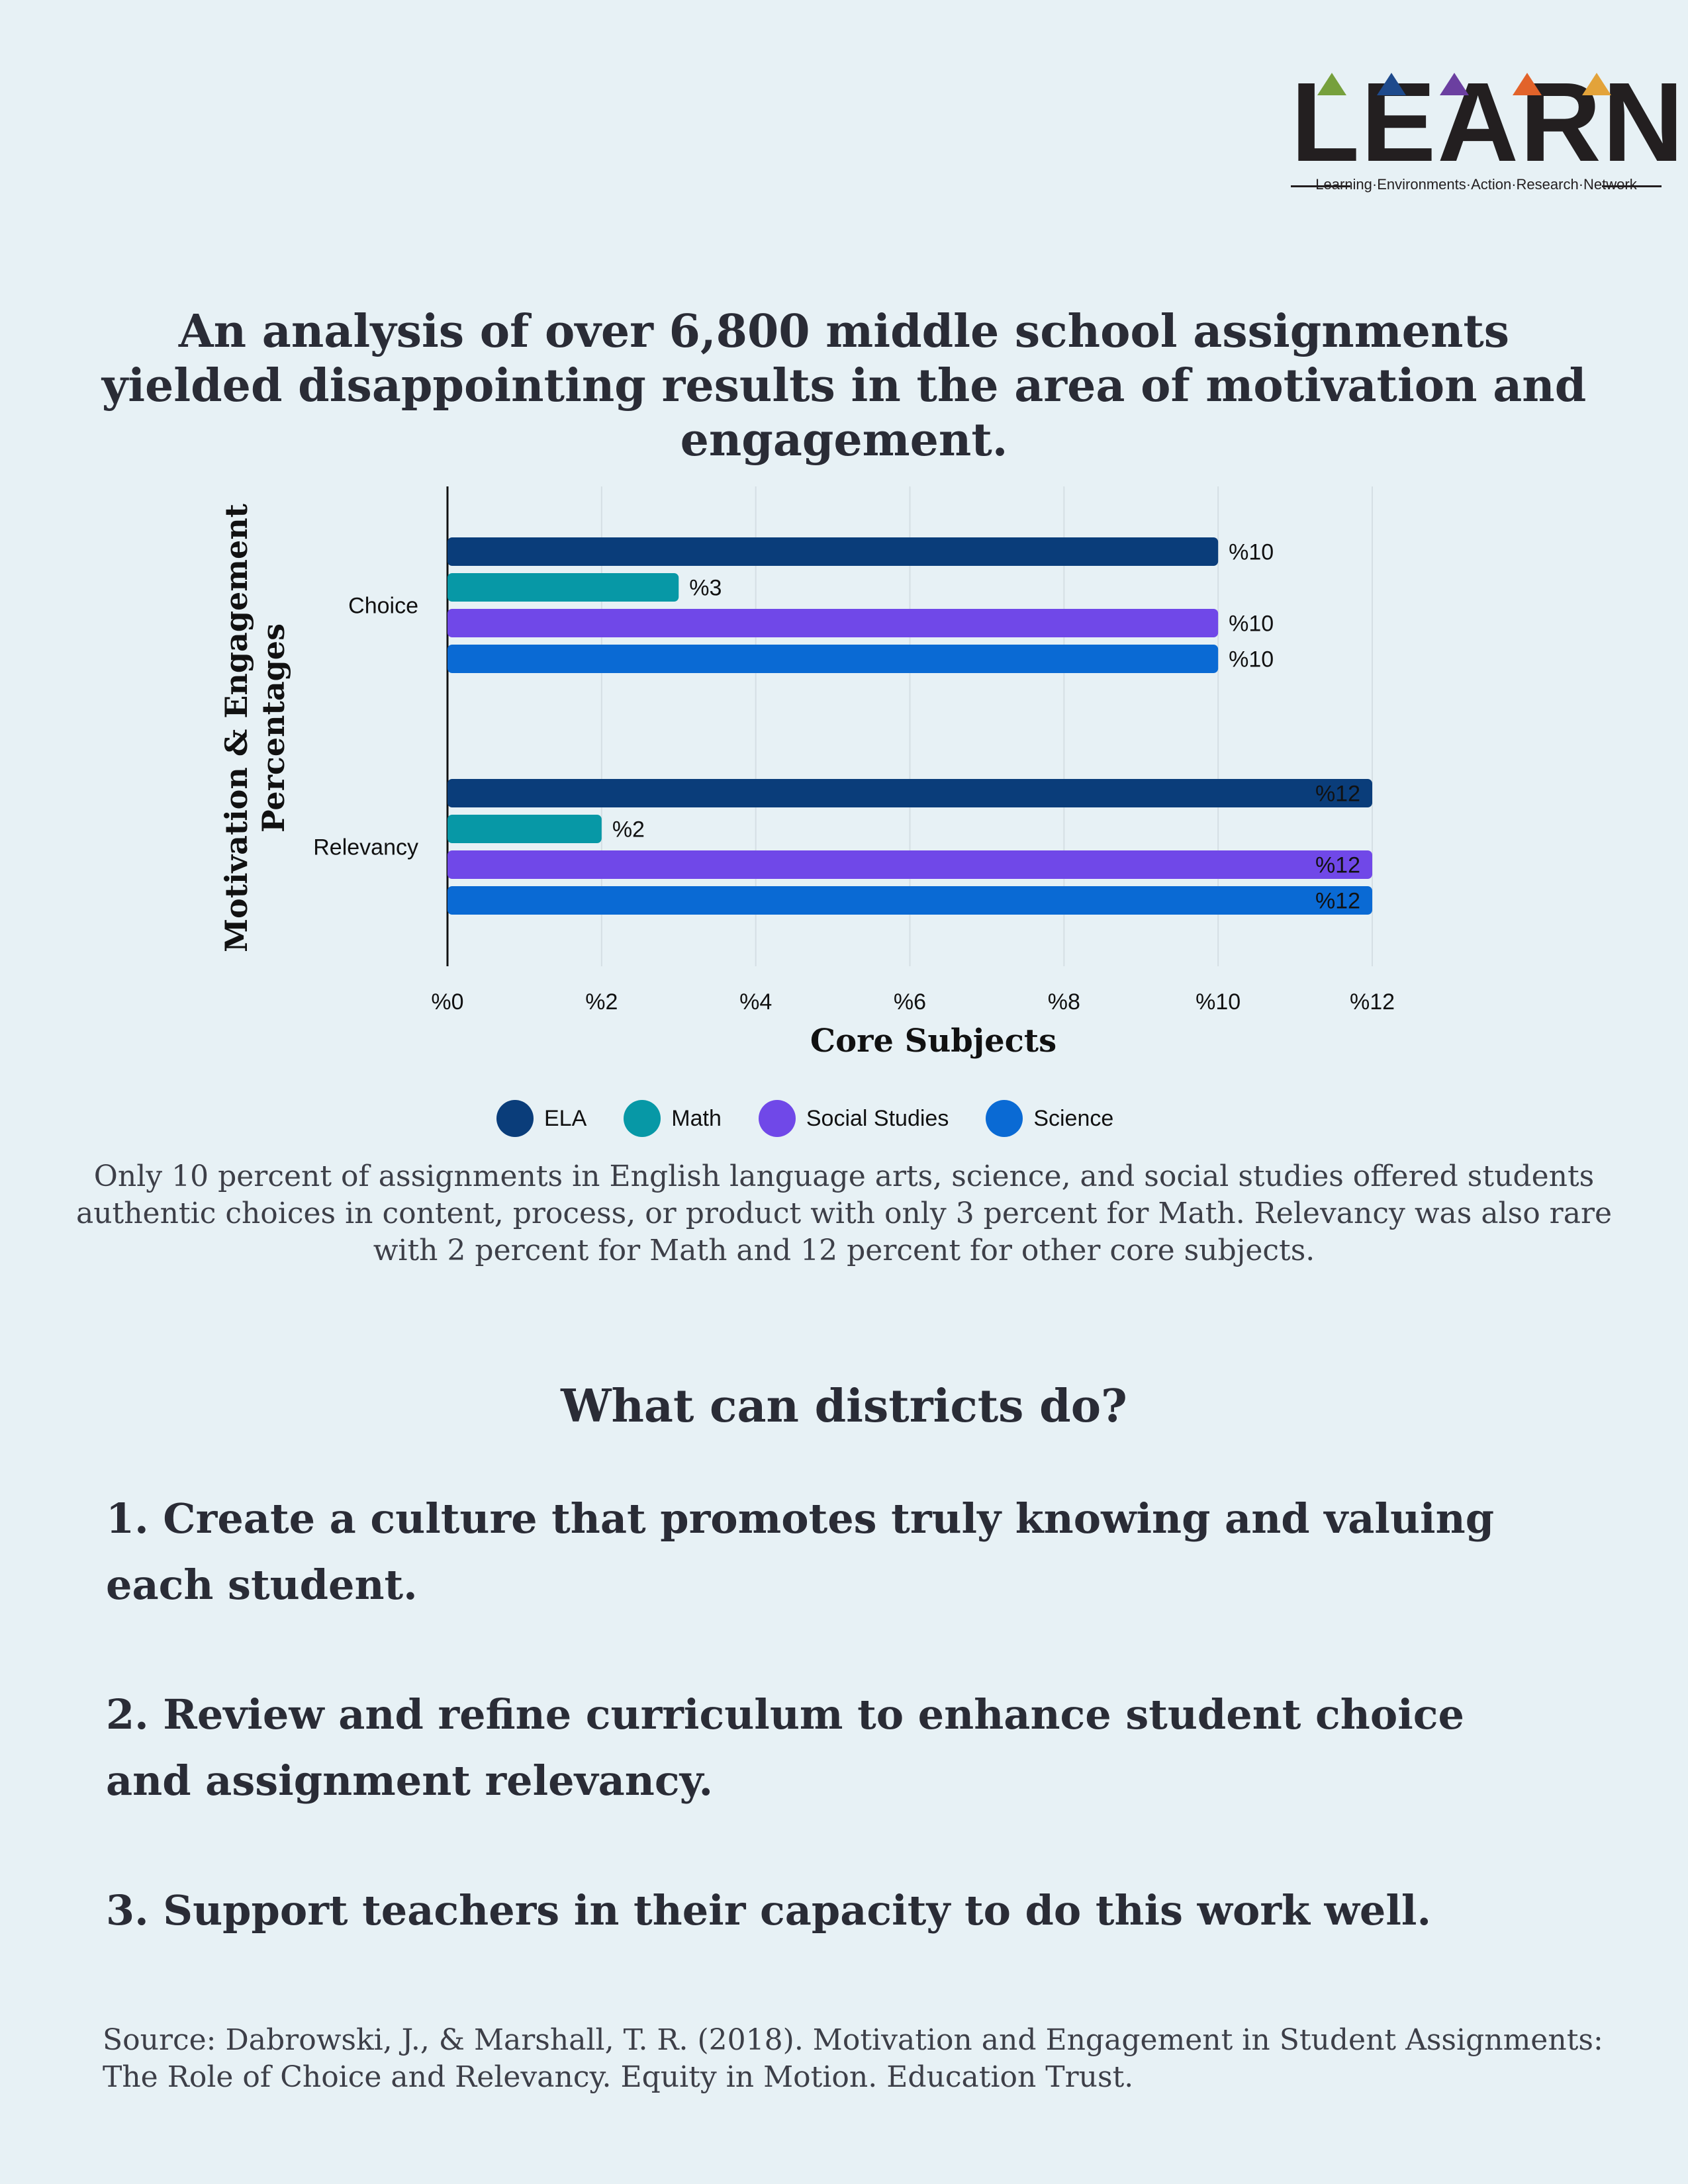 Image resolution: width=1688 pixels, height=2184 pixels. What do you see at coordinates (1218, 1002) in the screenshot?
I see `x-tick-label: %10` at bounding box center [1218, 1002].